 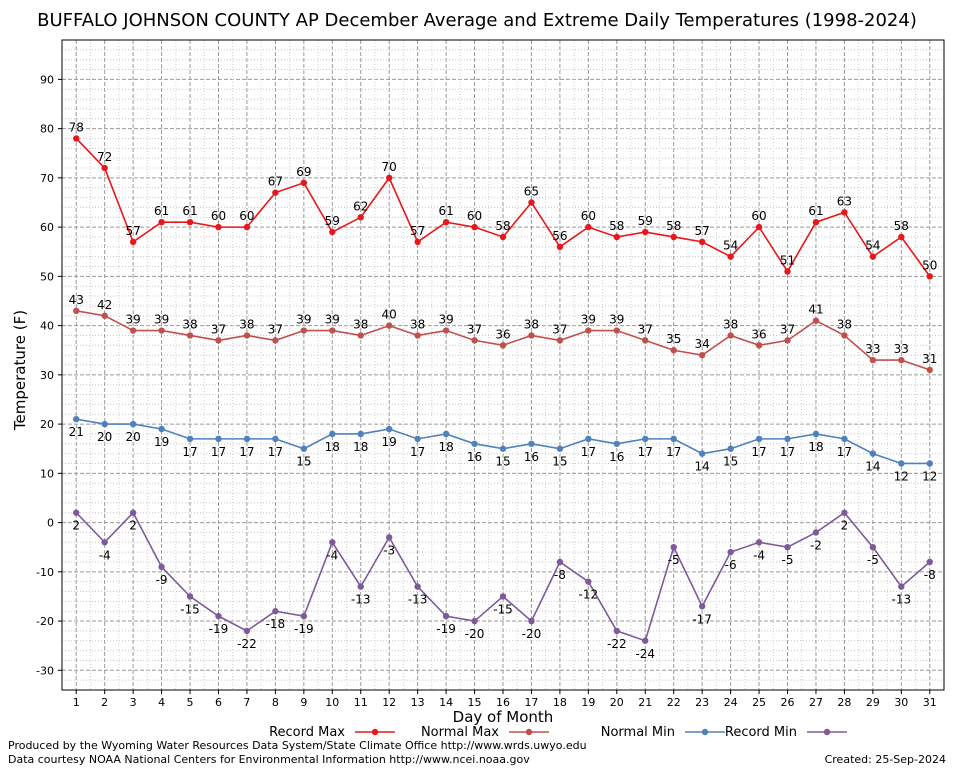 I want to click on record-min-data-label: -13, so click(x=361, y=600).